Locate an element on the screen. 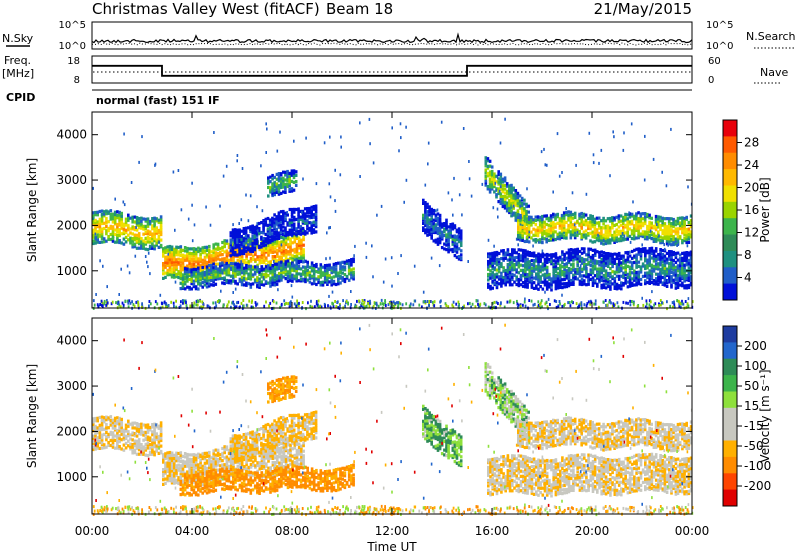 This screenshot has width=800, height=554. nsearch-label: N.Search is located at coordinates (771, 36).